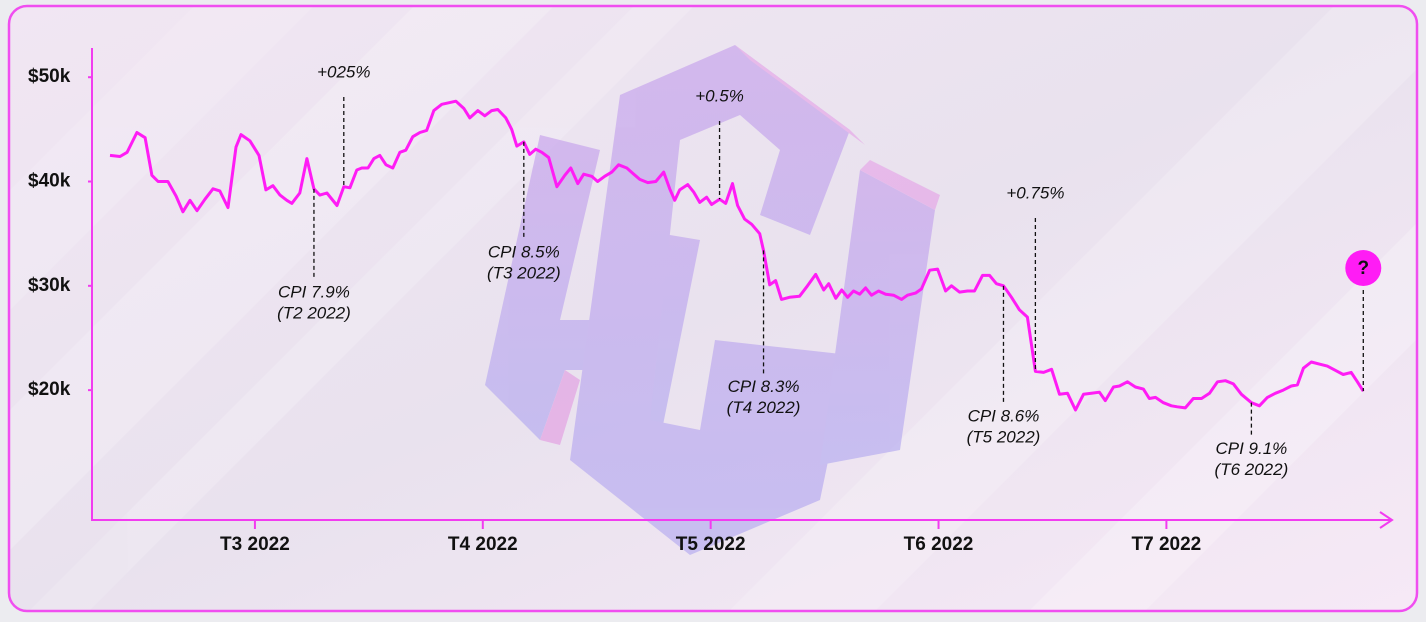 The width and height of the screenshot is (1426, 622). I want to click on x-tick-label: T4 2022, so click(483, 544).